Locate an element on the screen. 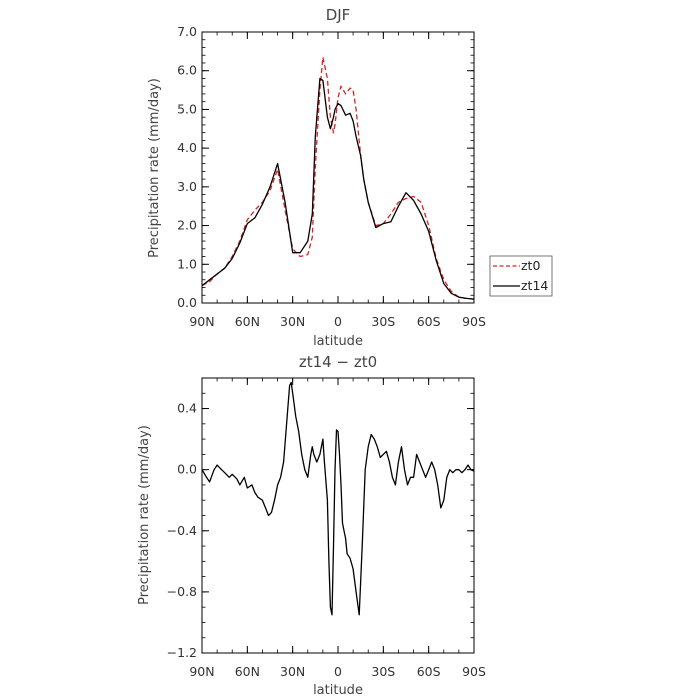 The width and height of the screenshot is (700, 700). y-tick-label: 4.0 is located at coordinates (187, 147).